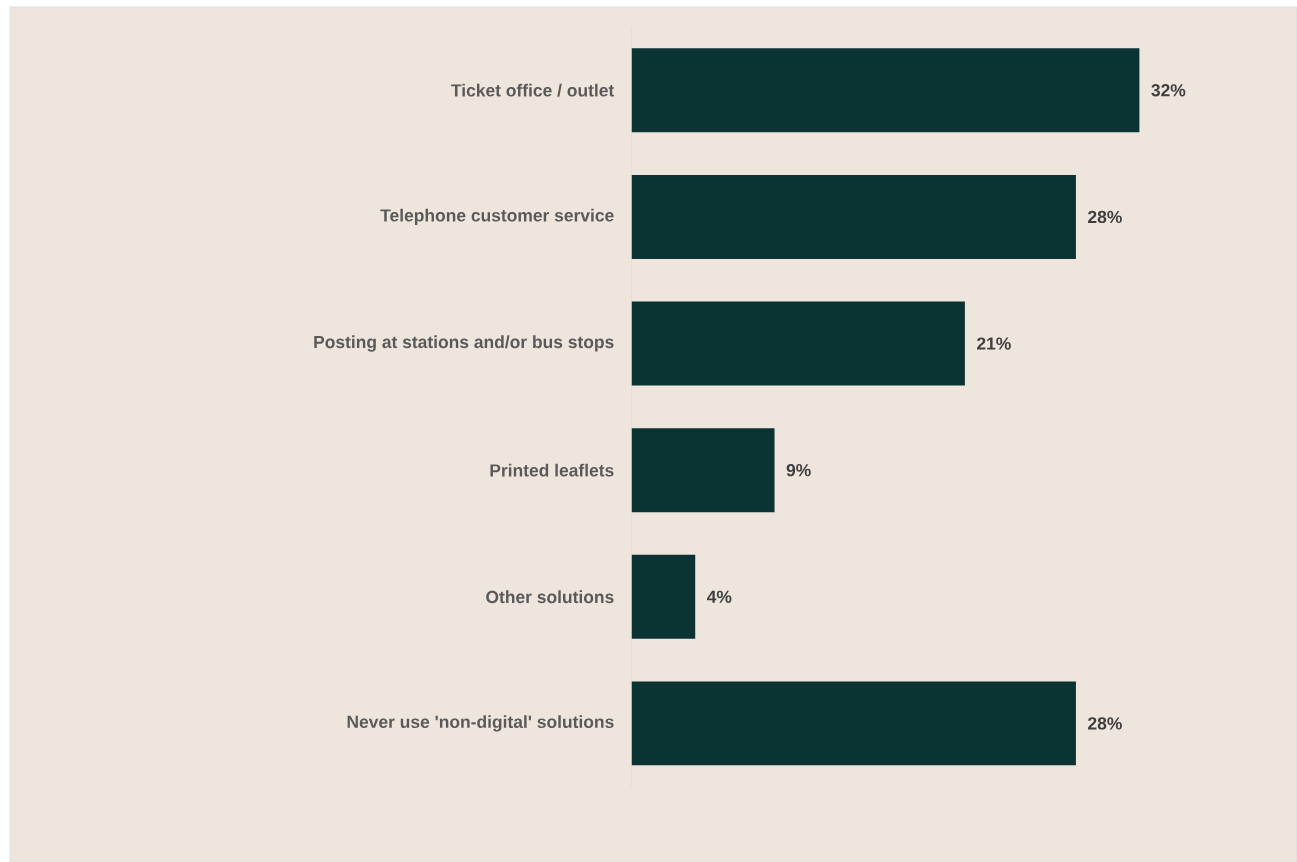 Image resolution: width=1297 pixels, height=862 pixels. What do you see at coordinates (552, 470) in the screenshot?
I see `y-tick-label: Printed leaflets` at bounding box center [552, 470].